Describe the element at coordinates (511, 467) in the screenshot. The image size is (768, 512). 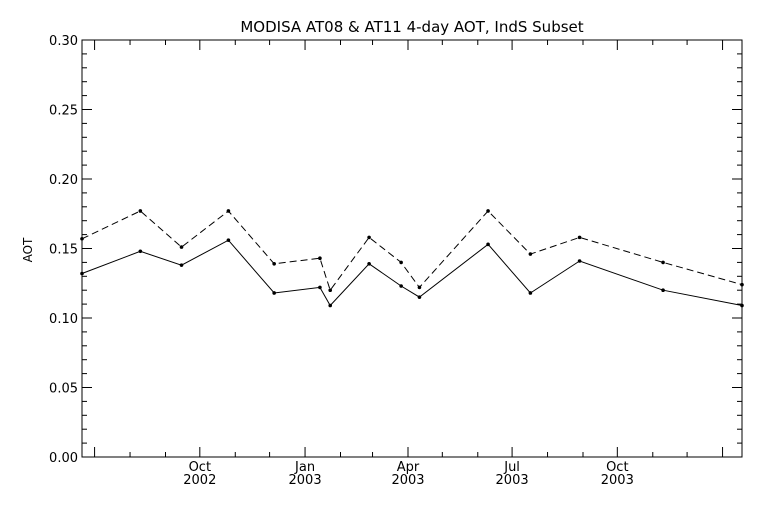
I see `x-tick-label-month: Jul` at that location.